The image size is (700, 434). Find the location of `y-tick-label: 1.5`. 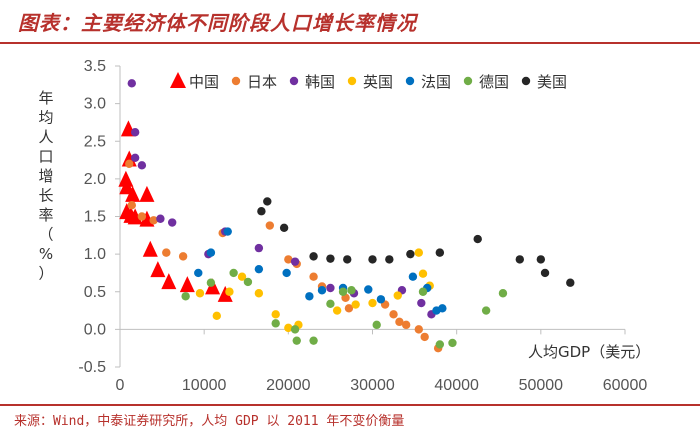

y-tick-label: 1.5 is located at coordinates (95, 217).